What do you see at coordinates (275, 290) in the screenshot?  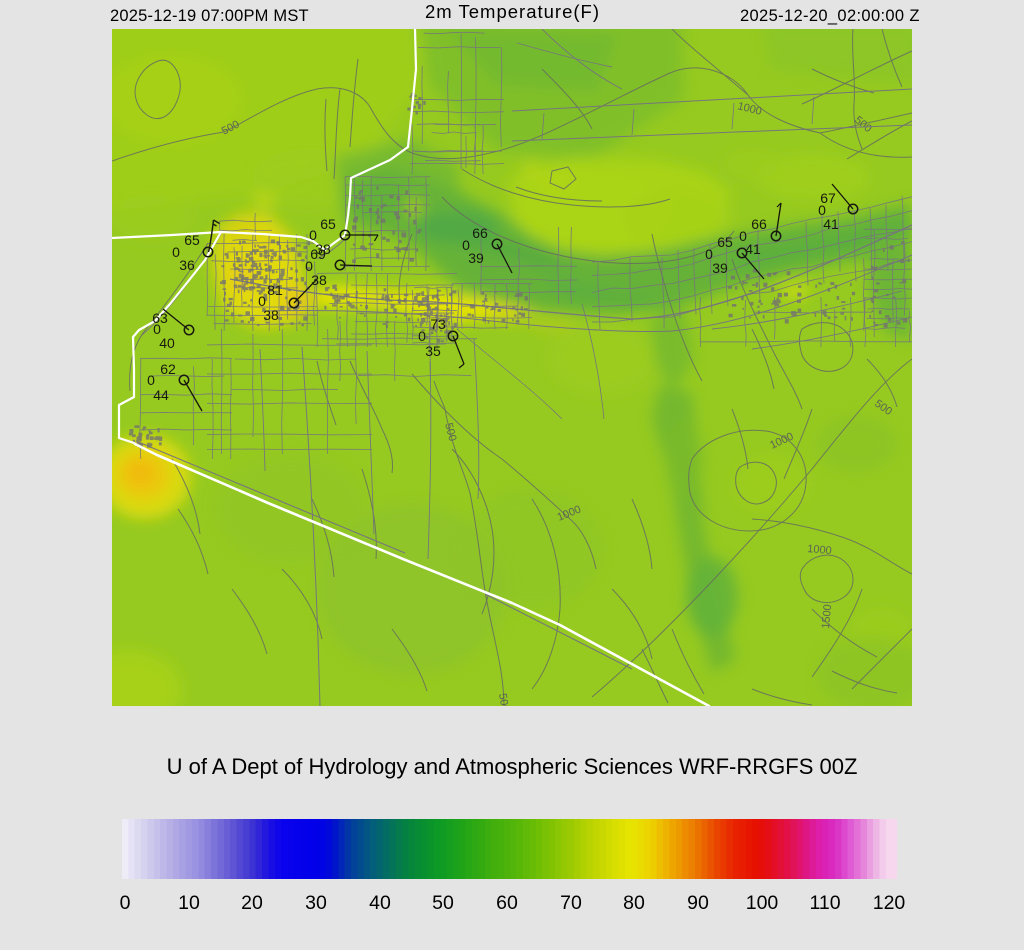 I see `svg-text: 81` at bounding box center [275, 290].